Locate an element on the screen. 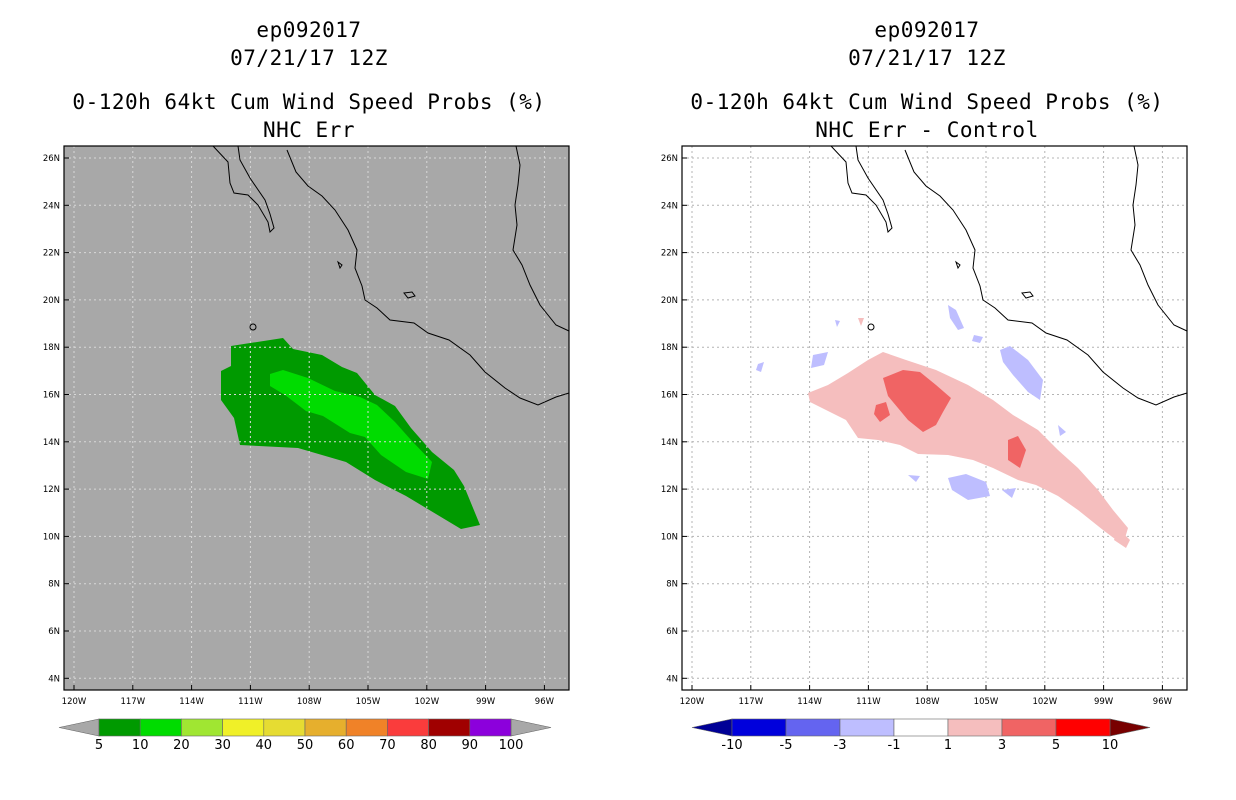  colorbar-label: 20 is located at coordinates (181, 745).